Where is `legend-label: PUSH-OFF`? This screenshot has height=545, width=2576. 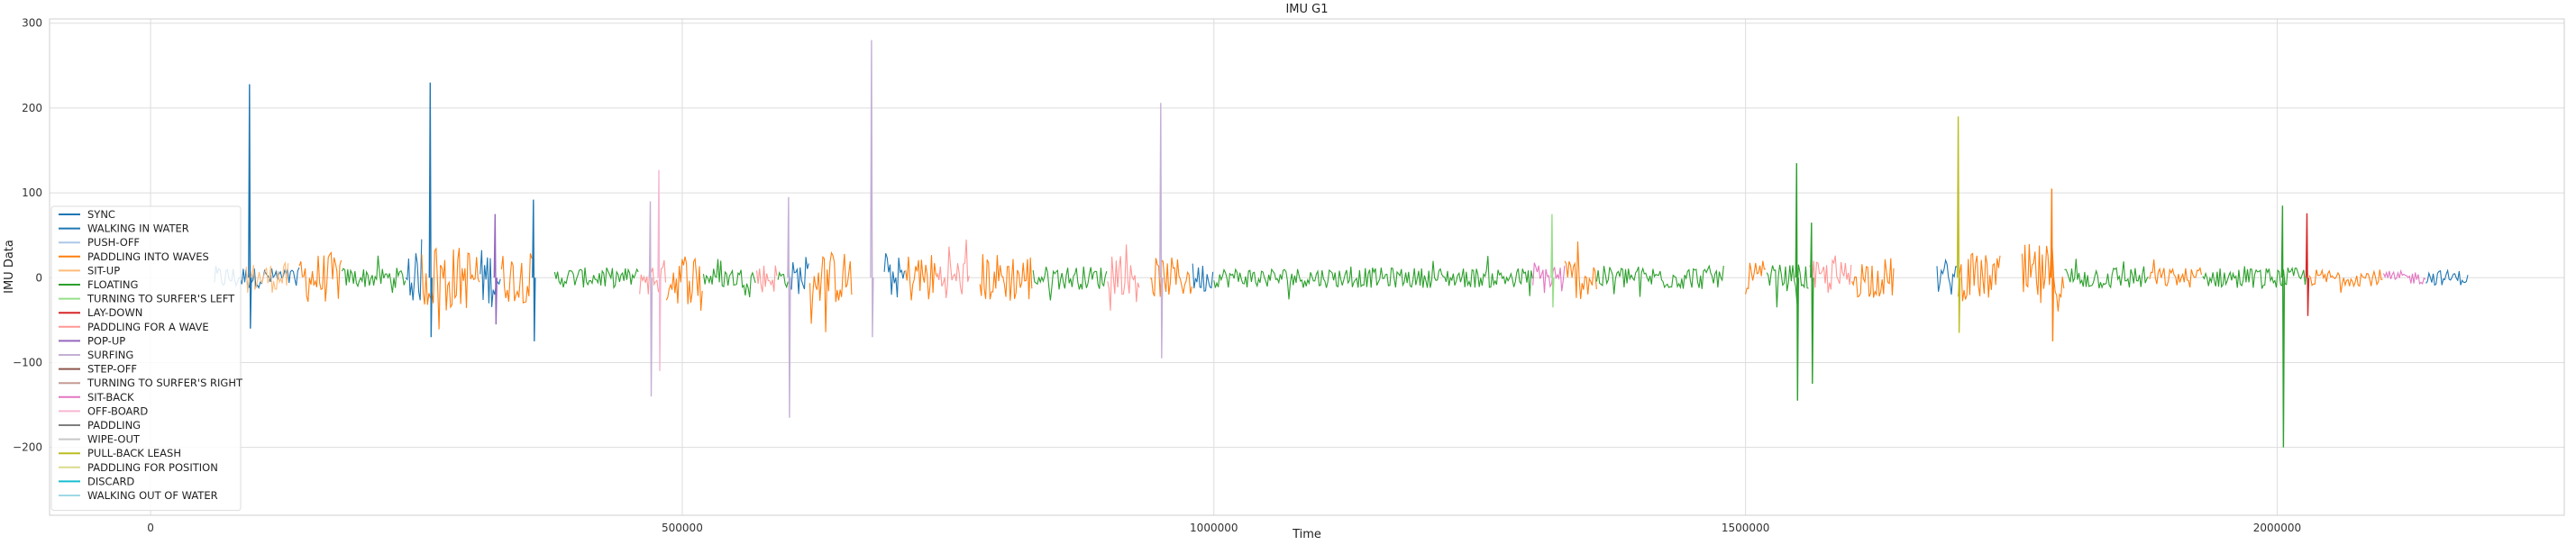
legend-label: PUSH-OFF is located at coordinates (113, 243).